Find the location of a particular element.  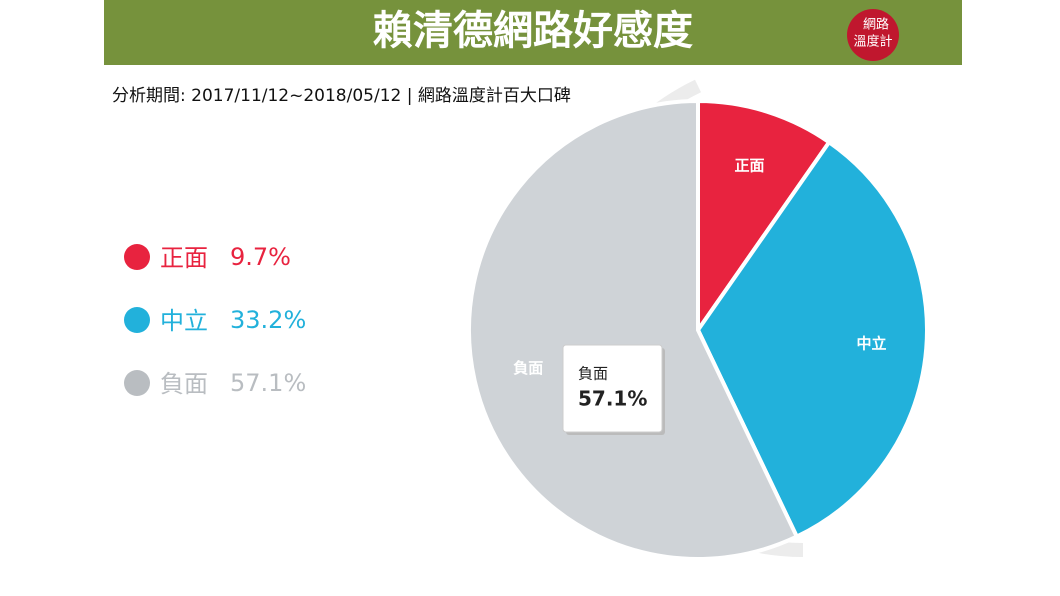

legend-label: 負面 is located at coordinates (184, 384).